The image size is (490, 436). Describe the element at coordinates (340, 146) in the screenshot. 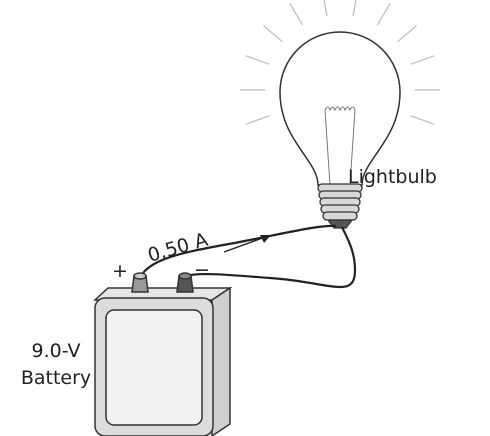

I see `filament` at that location.